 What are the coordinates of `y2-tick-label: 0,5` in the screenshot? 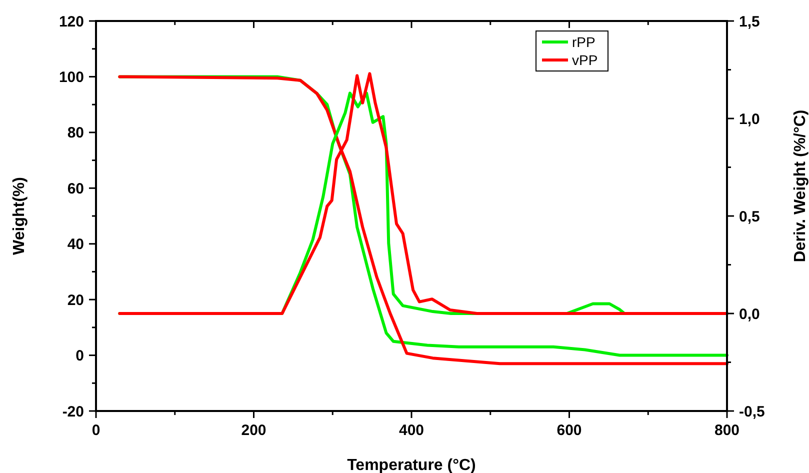 It's located at (749, 217).